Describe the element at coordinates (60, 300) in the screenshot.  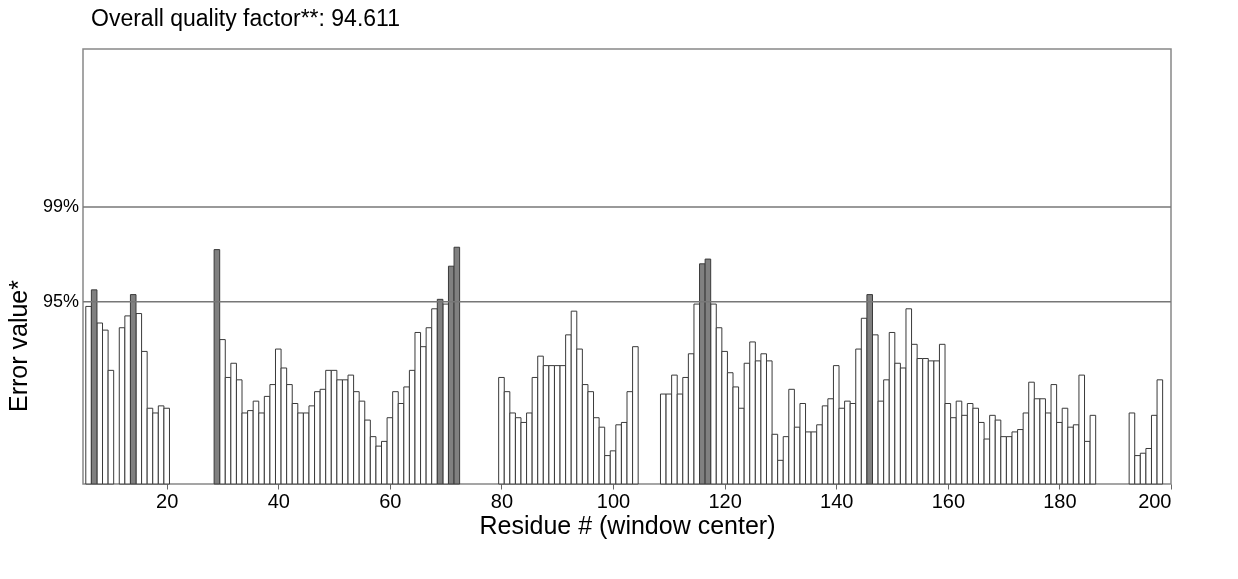
I see `text: 95%` at that location.